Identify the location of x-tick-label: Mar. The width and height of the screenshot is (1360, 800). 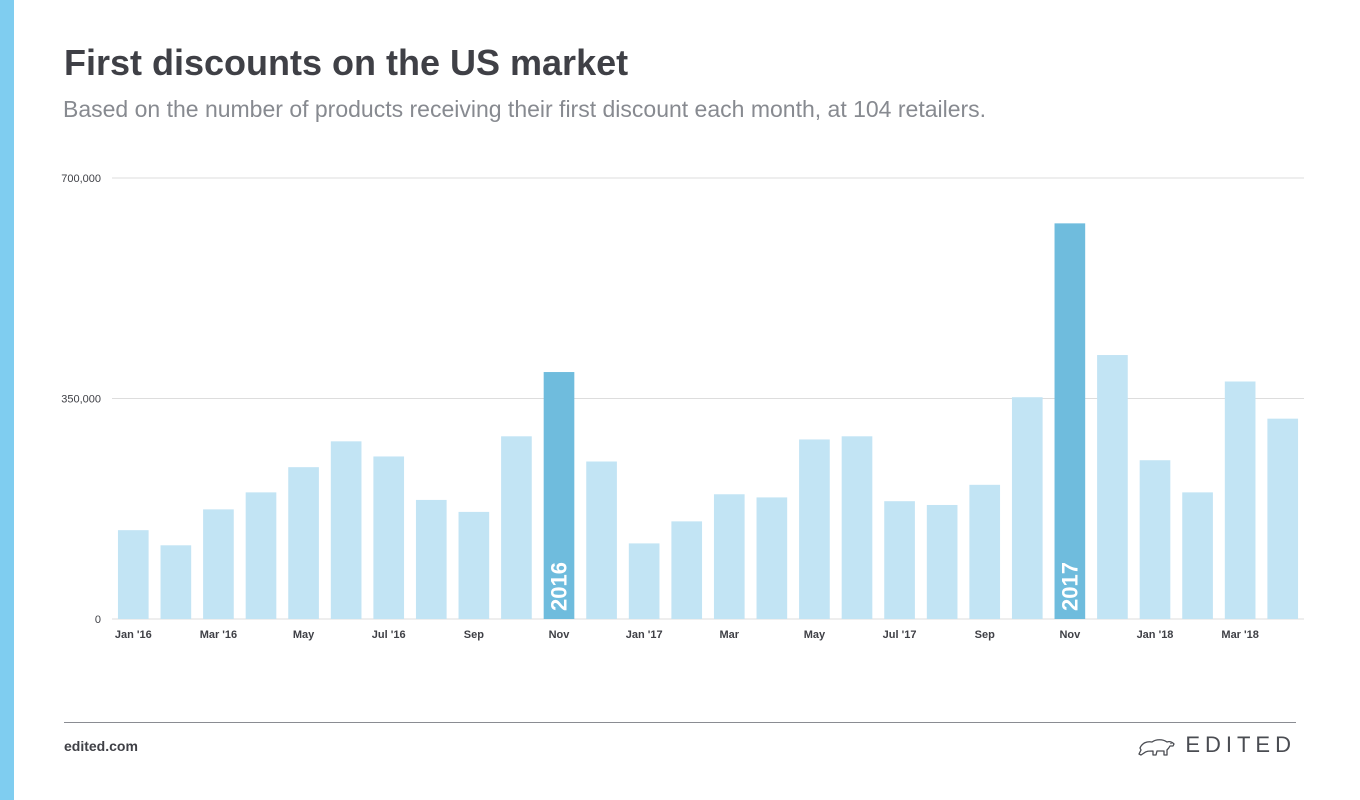
(730, 635).